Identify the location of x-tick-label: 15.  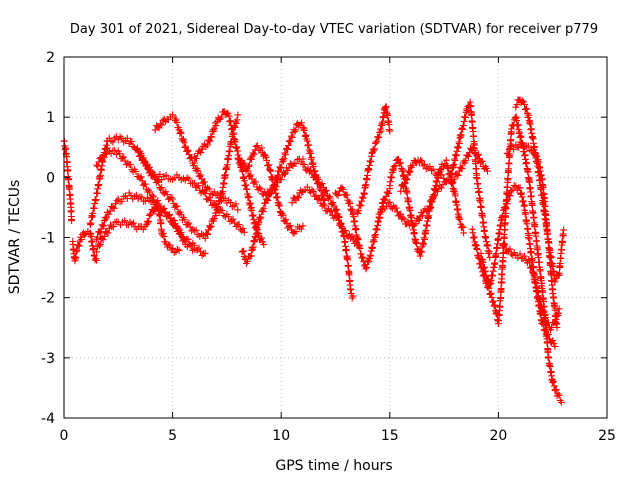
(390, 436).